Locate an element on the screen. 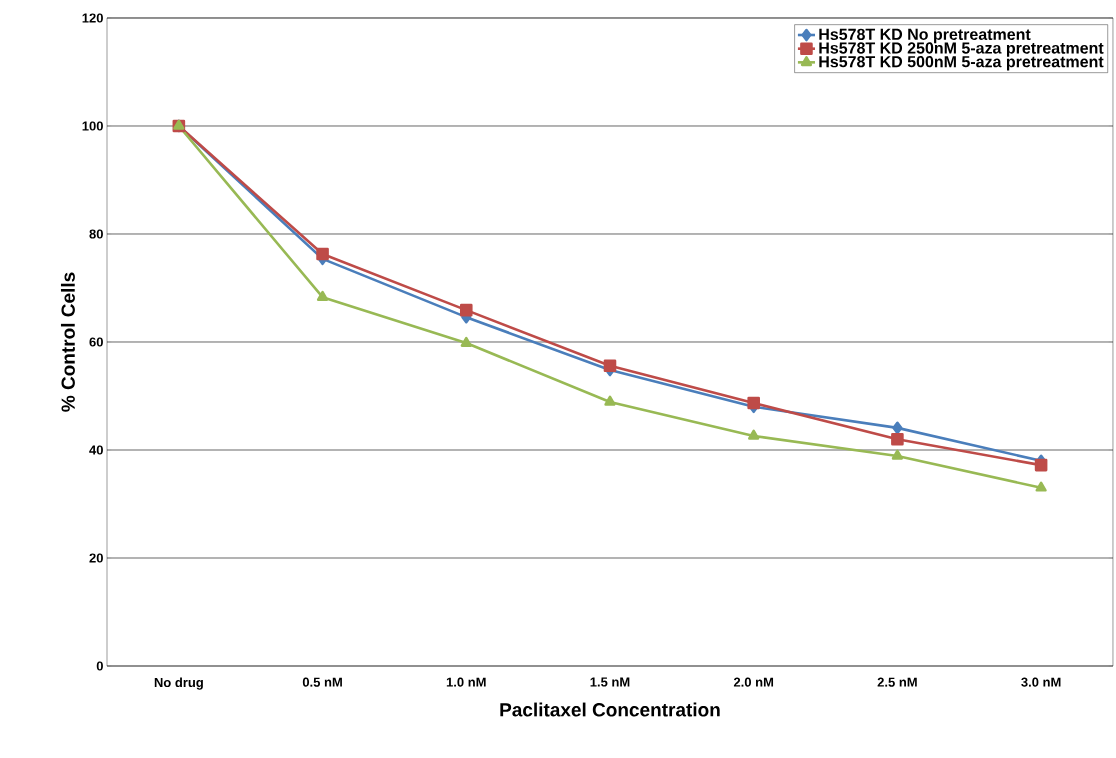 This screenshot has width=1116, height=758. y-tick-label: 20 is located at coordinates (96, 558).